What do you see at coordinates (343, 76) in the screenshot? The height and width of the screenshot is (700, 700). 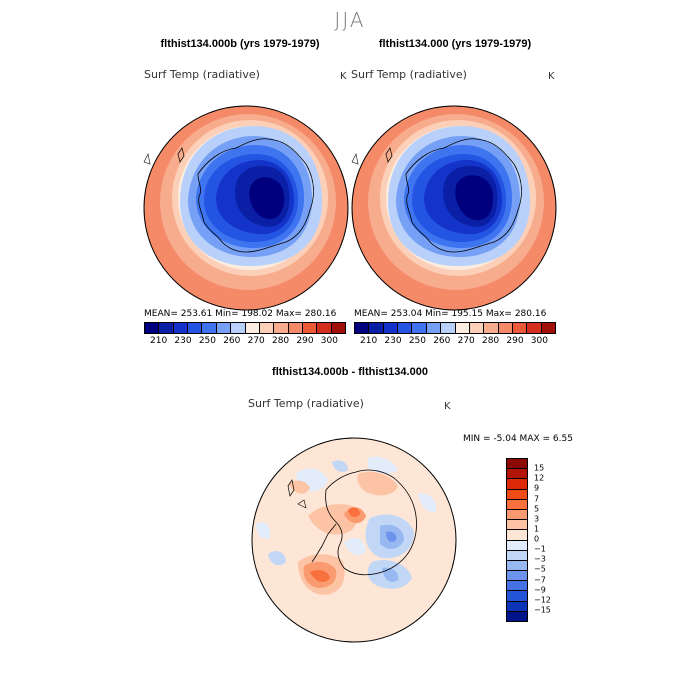 I see `panel-1-units: K` at bounding box center [343, 76].